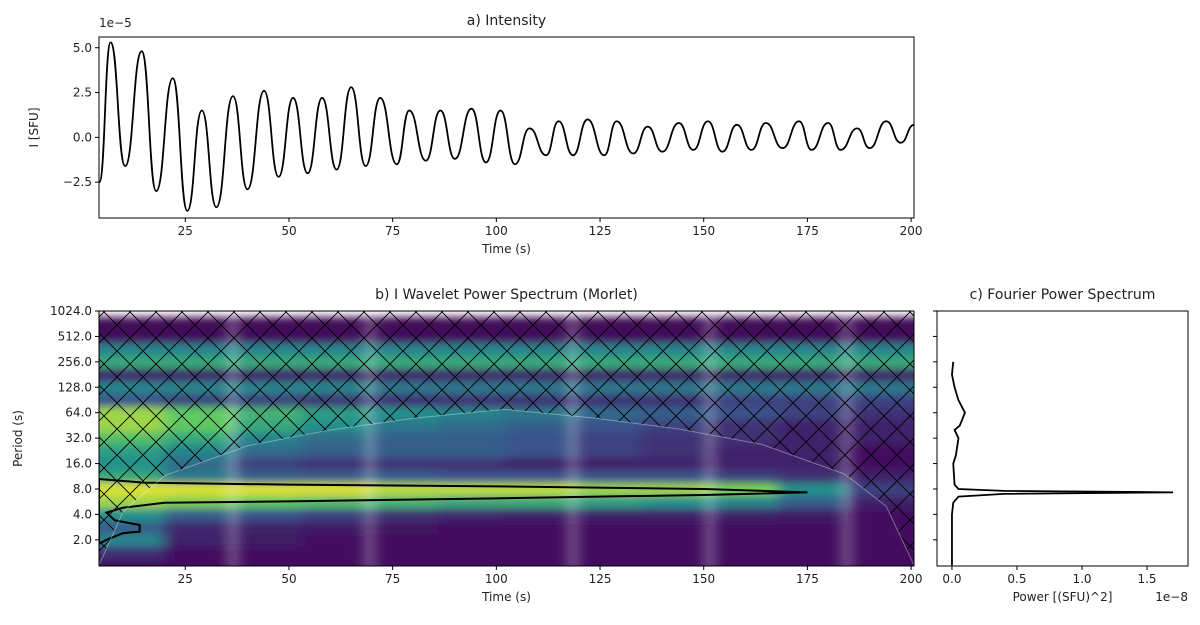  Describe the element at coordinates (82, 137) in the screenshot. I see `y-tick-label: 0.0` at that location.